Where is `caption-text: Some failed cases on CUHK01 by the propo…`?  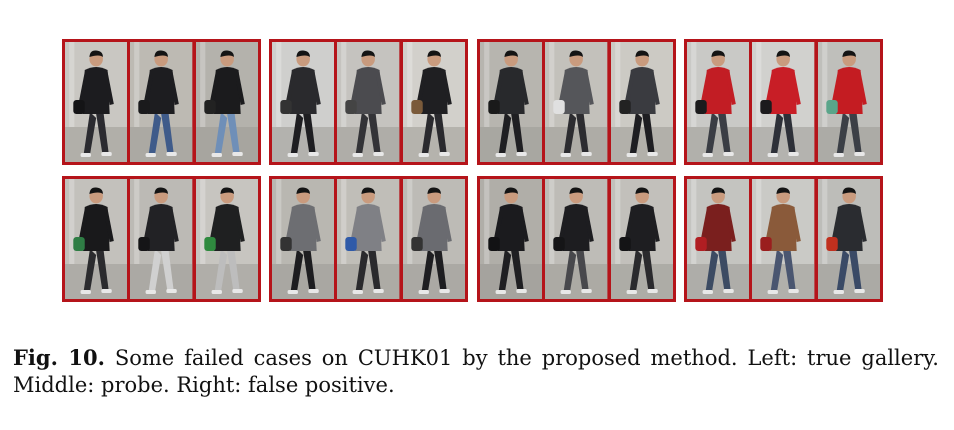
caption-text: Some failed cases on CUHK01 by the propo… is located at coordinates (476, 371).